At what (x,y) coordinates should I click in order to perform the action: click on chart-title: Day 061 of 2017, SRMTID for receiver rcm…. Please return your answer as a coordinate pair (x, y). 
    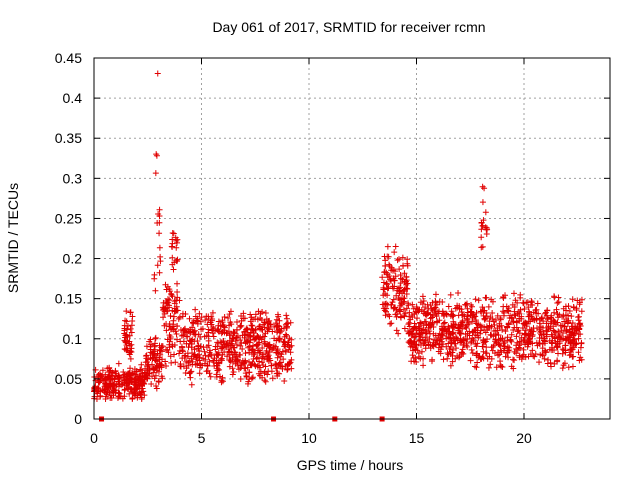
    Looking at the image, I should click on (348, 27).